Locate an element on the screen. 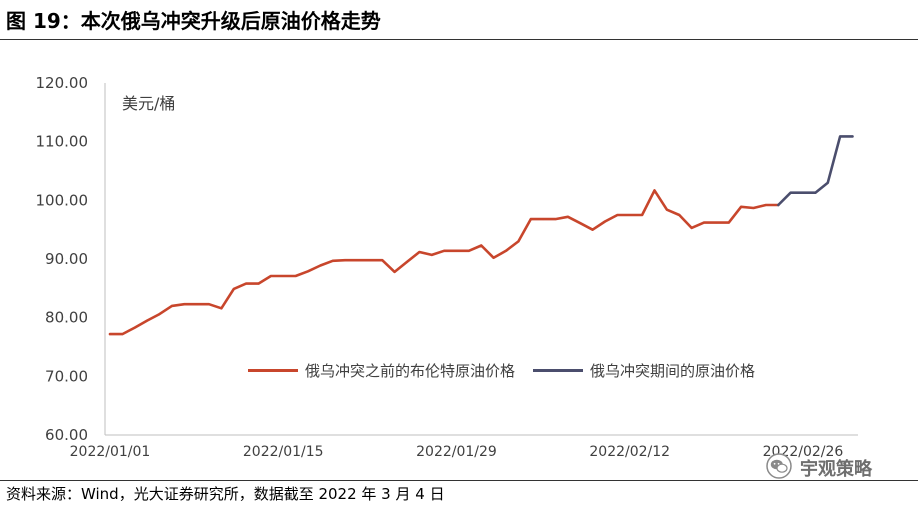 This screenshot has width=918, height=507. watermark: 宇观策略 is located at coordinates (819, 468).